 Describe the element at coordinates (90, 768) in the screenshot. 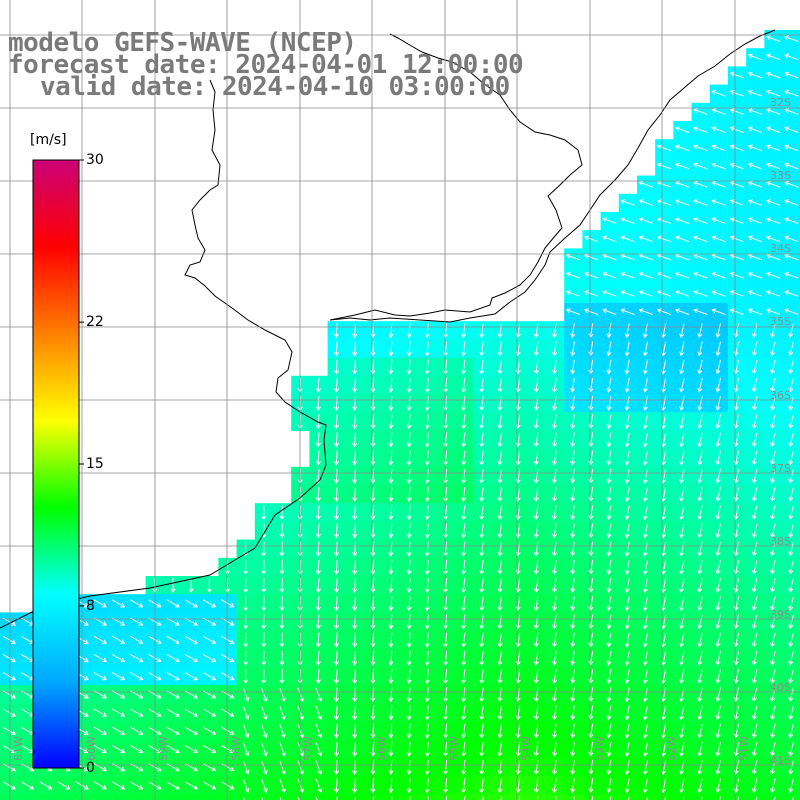

I see `colorbar-tick-label: 0` at that location.